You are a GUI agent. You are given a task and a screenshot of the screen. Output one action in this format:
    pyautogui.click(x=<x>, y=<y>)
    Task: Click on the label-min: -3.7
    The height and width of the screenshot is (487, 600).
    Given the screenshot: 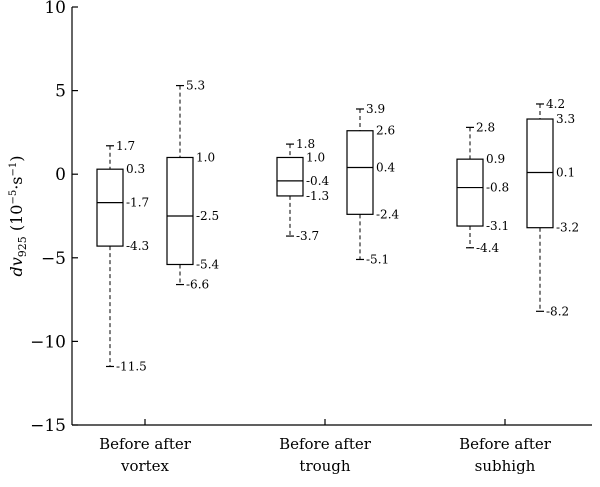 What is the action you would take?
    pyautogui.click(x=307, y=236)
    